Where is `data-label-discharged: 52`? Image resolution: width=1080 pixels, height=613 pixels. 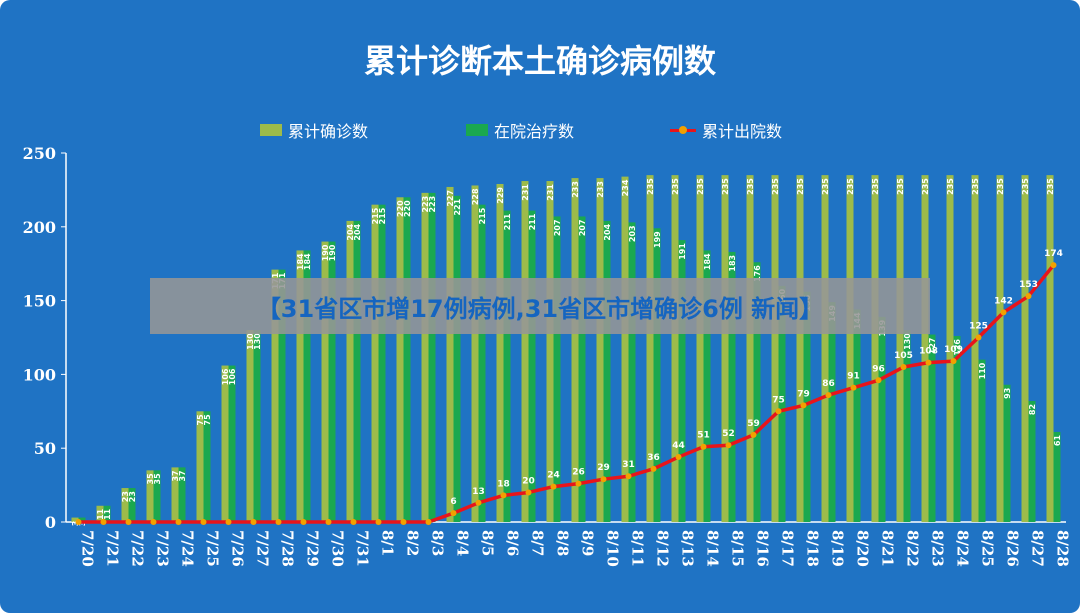
data-label-discharged: 52 is located at coordinates (728, 434).